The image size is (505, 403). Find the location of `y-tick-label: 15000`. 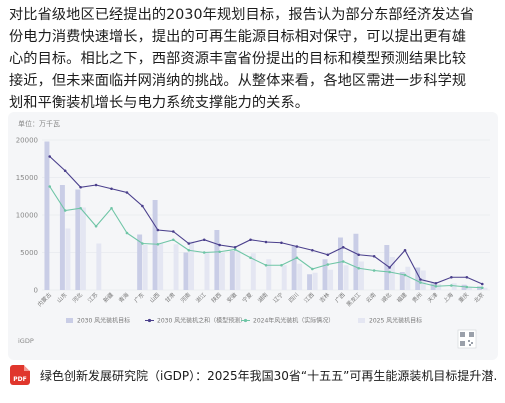

y-tick-label: 15000 is located at coordinates (27, 178).